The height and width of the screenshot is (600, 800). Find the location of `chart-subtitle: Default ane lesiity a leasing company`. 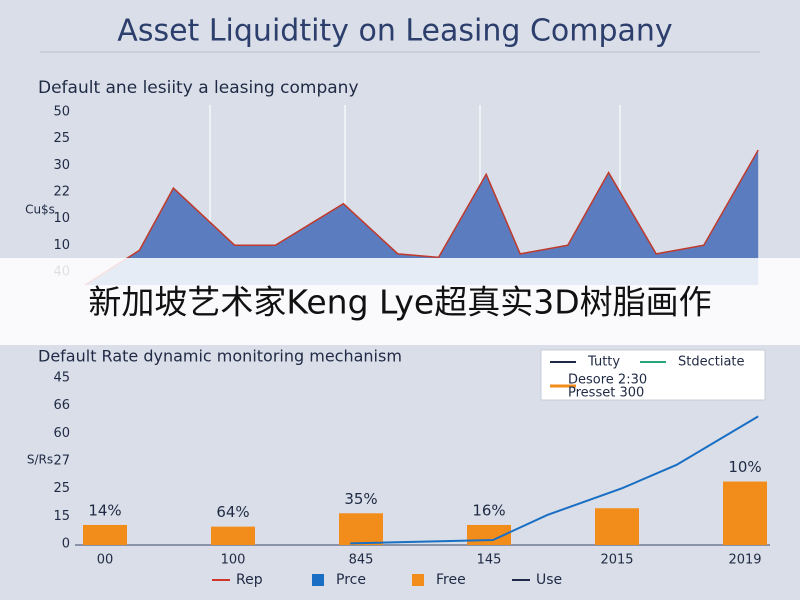

chart-subtitle: Default ane lesiity a leasing company is located at coordinates (198, 88).